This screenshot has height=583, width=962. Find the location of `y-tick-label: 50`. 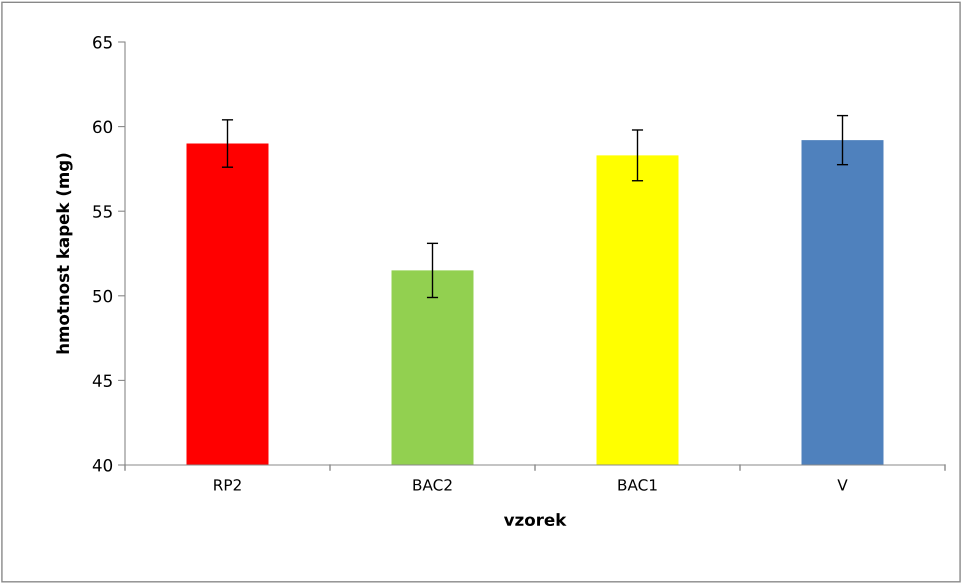

y-tick-label: 50 is located at coordinates (102, 296).